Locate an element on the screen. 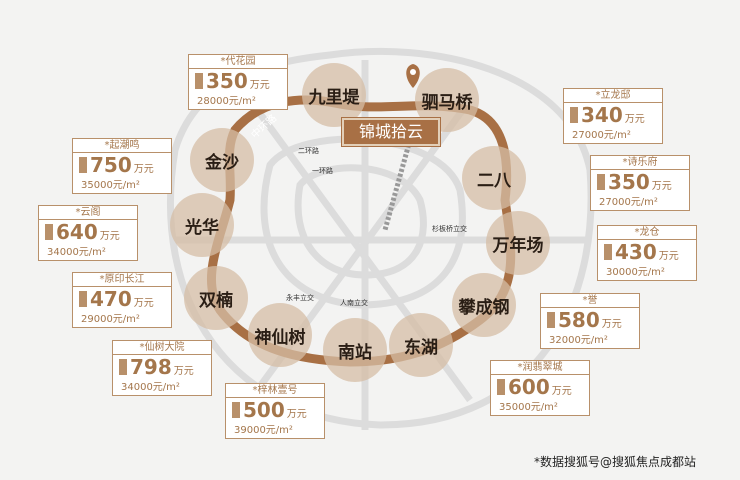  total-price: 470 is located at coordinates (111, 299).